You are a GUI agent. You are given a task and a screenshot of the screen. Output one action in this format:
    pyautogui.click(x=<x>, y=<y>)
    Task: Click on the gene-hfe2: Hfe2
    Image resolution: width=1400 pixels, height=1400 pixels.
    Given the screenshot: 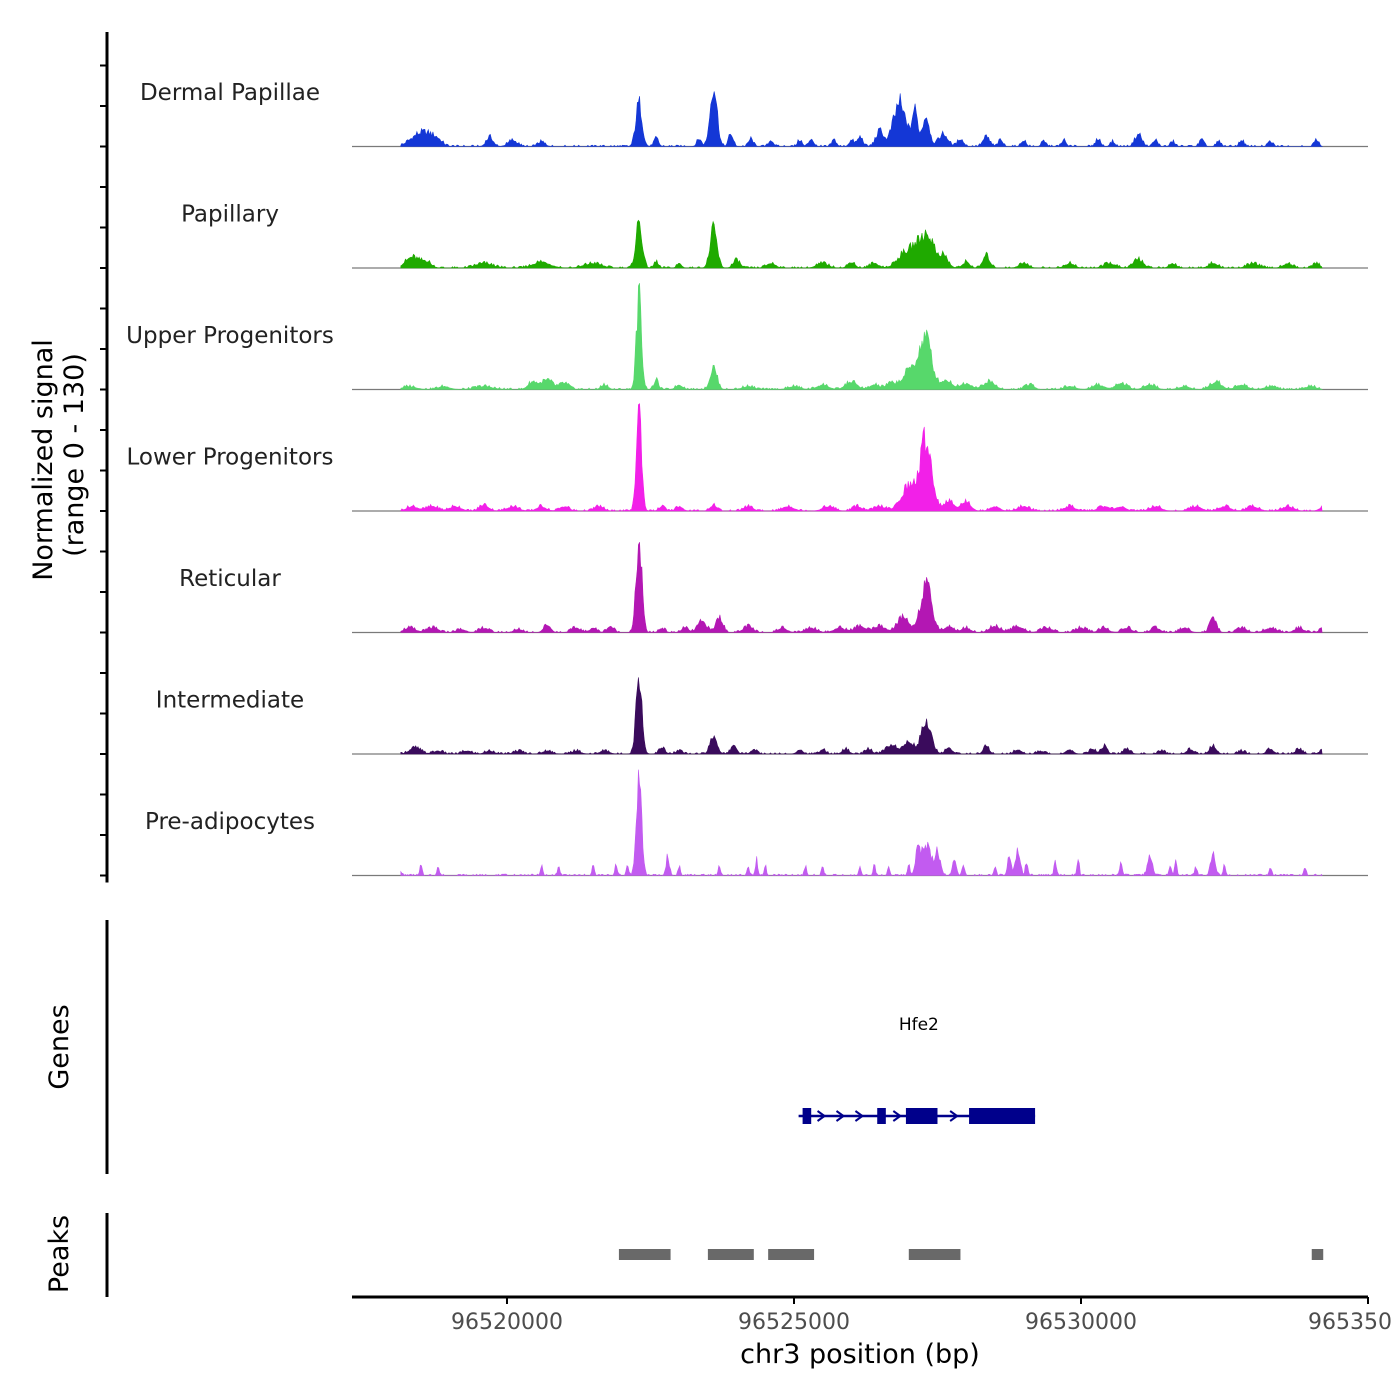 What is the action you would take?
    pyautogui.click(x=917, y=1069)
    